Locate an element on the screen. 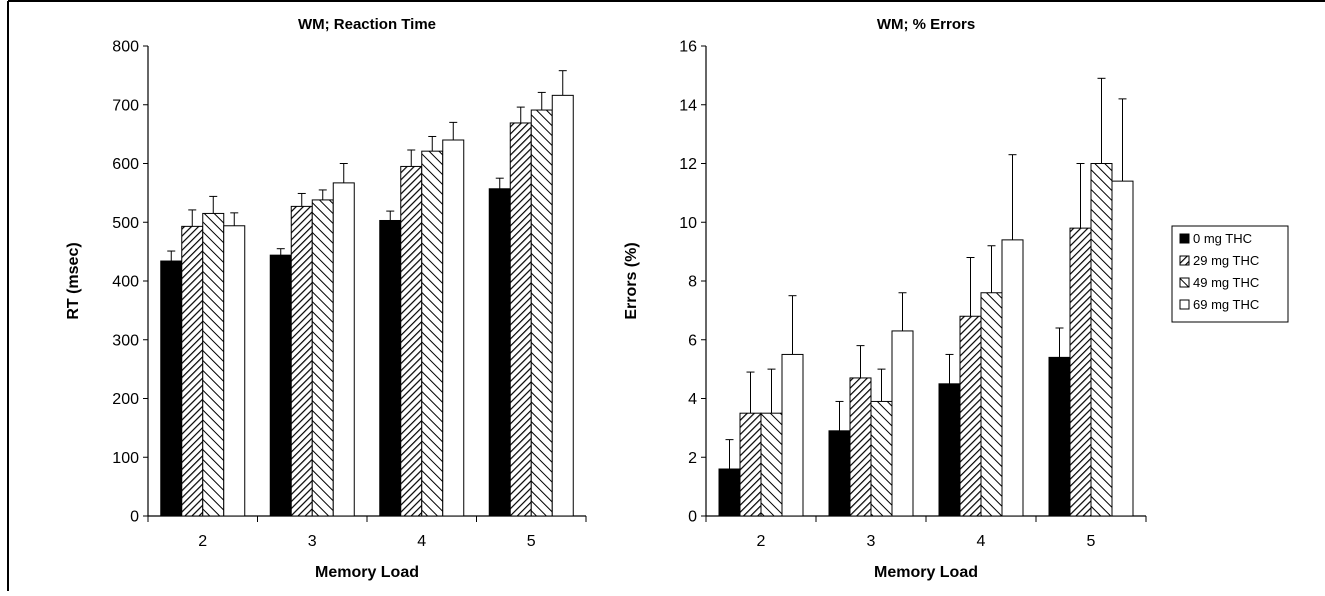  legend-label: 69 mg THC is located at coordinates (1226, 304).